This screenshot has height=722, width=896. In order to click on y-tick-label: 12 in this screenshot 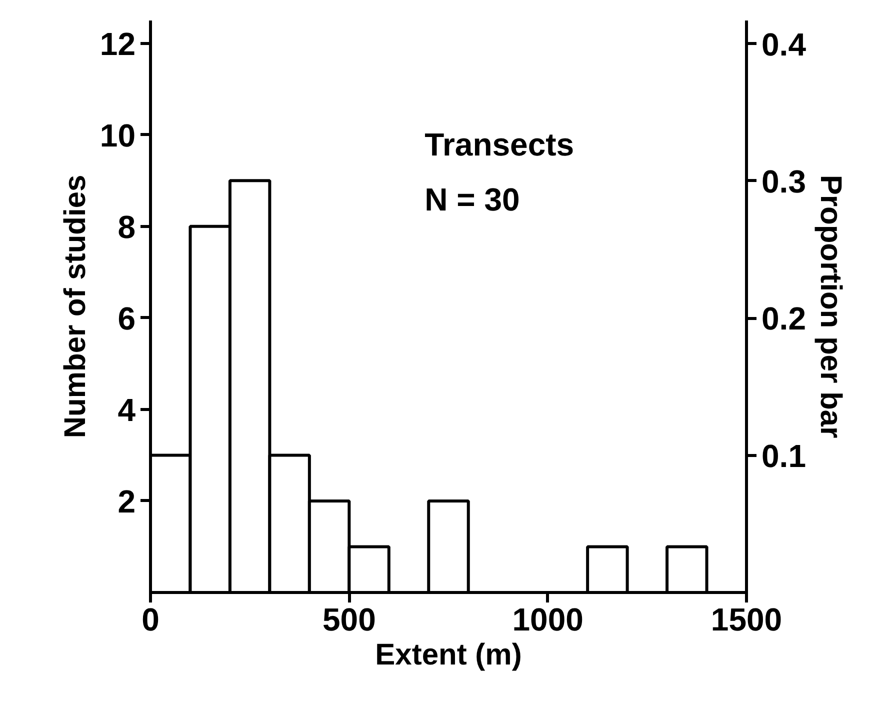, I will do `click(118, 44)`.